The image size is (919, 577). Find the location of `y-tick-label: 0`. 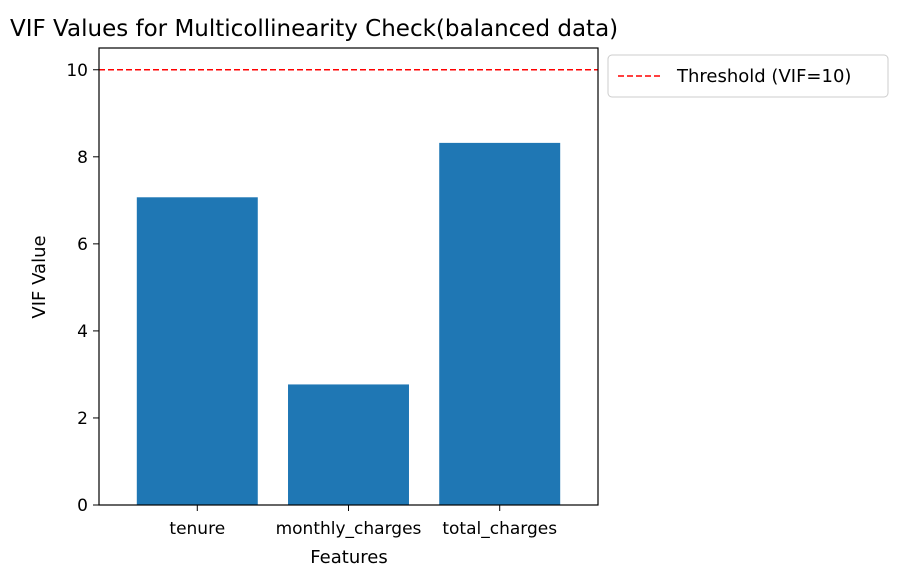

y-tick-label: 0 is located at coordinates (82, 506).